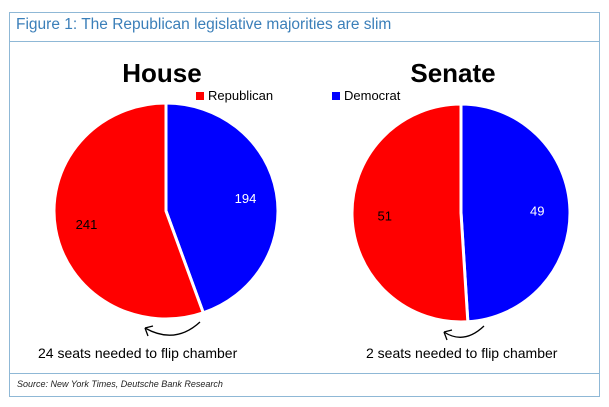 This screenshot has width=609, height=407. I want to click on house-flip-arrowhead, so click(149, 331).